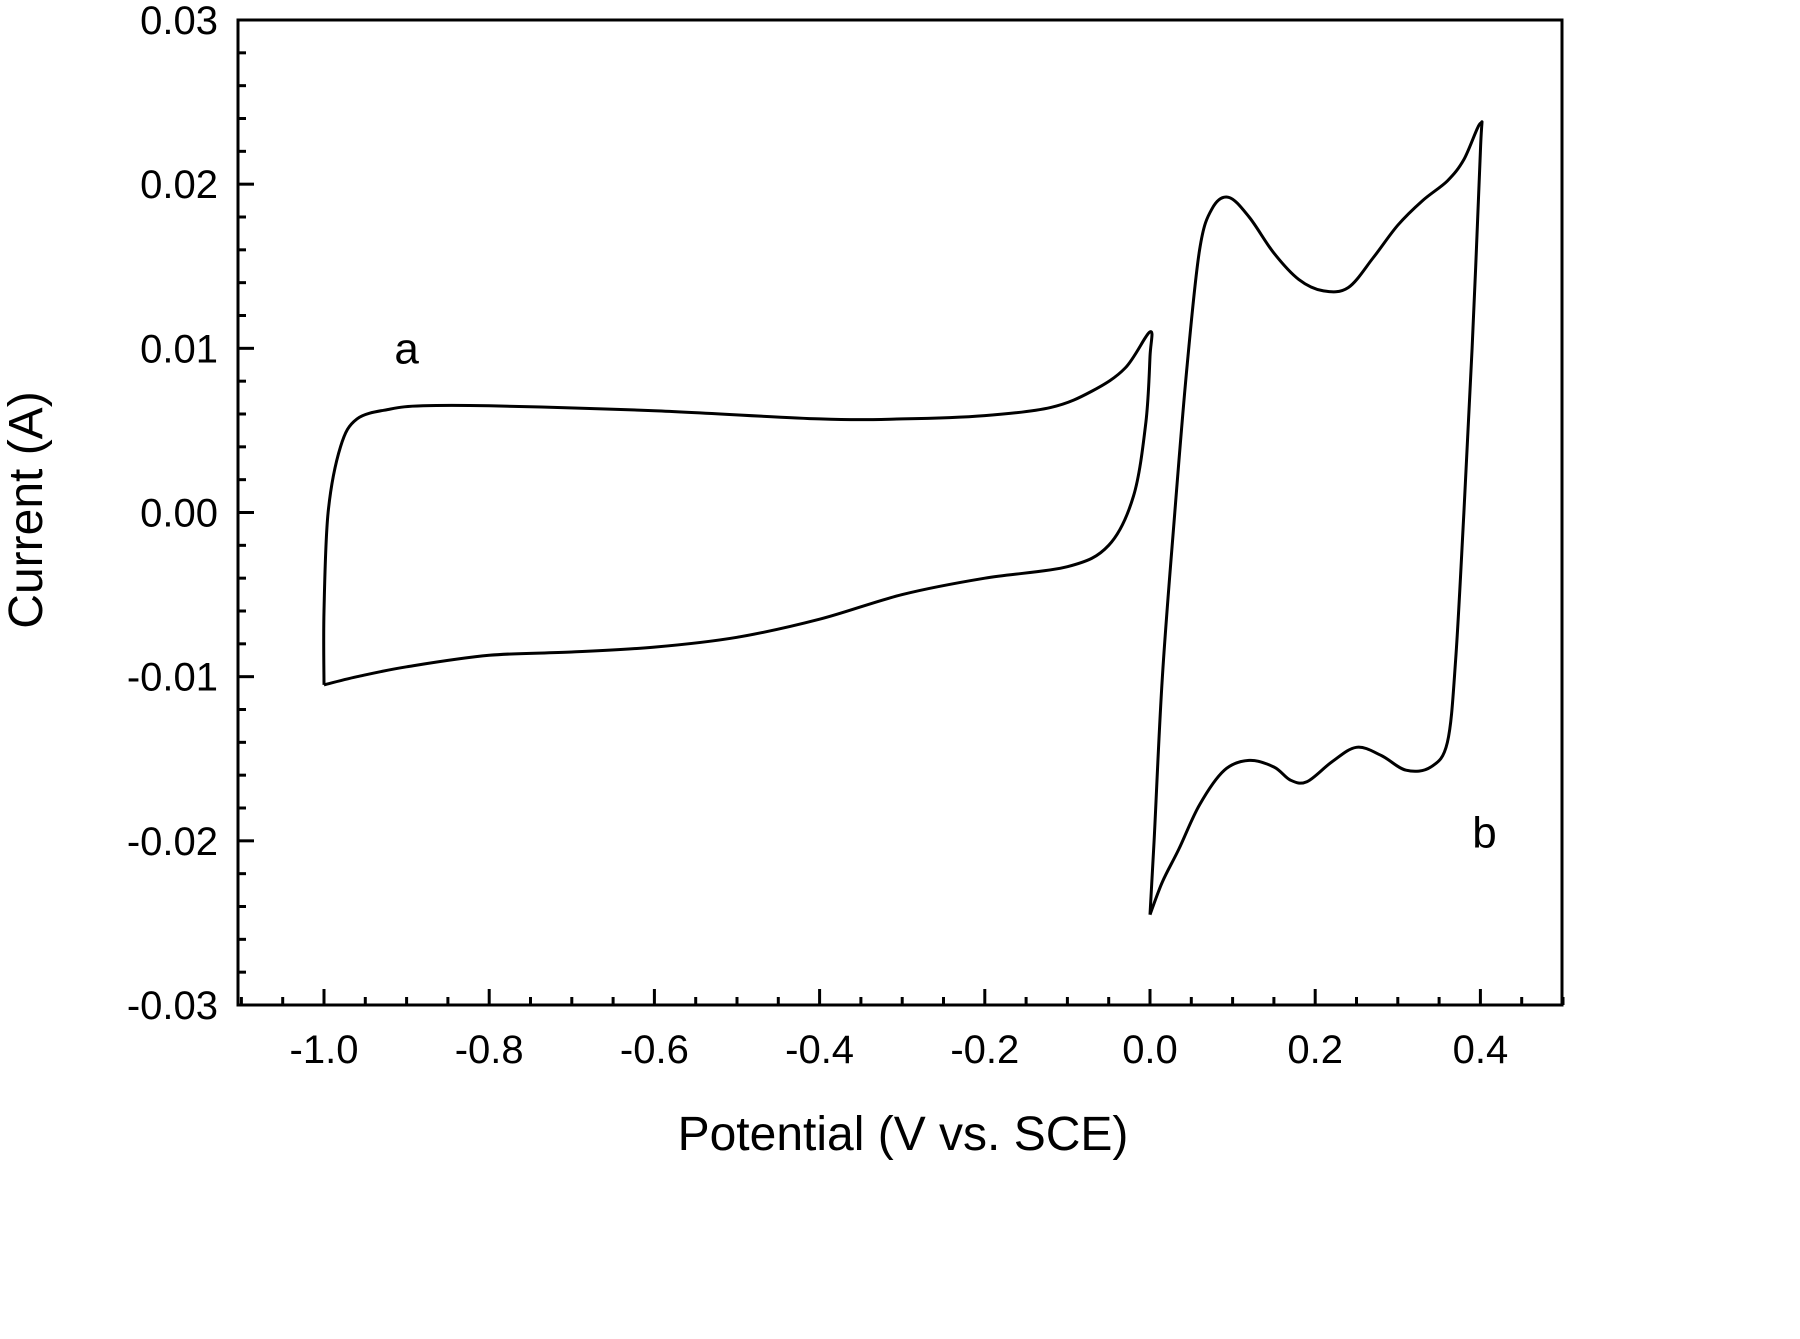  What do you see at coordinates (172, 678) in the screenshot?
I see `y-tick-label: -0.01` at bounding box center [172, 678].